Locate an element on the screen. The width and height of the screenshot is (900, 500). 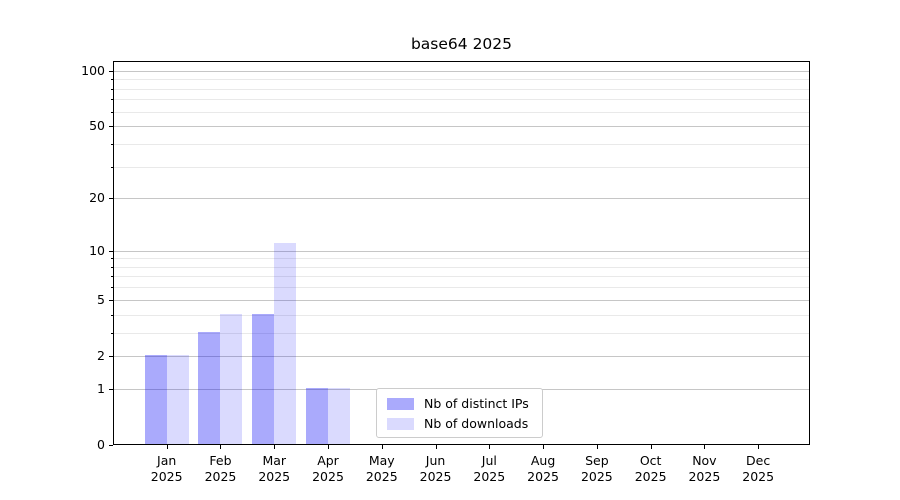
x-tick-label-apr: Apr 2025 is located at coordinates (328, 468).